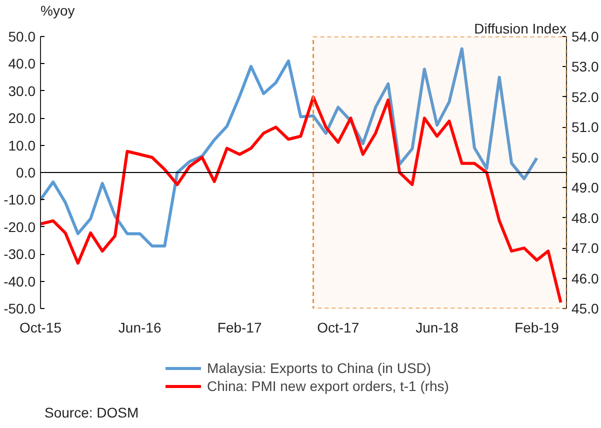 The height and width of the screenshot is (428, 601). Describe the element at coordinates (22, 118) in the screenshot. I see `y-tick-label: 20.0` at that location.